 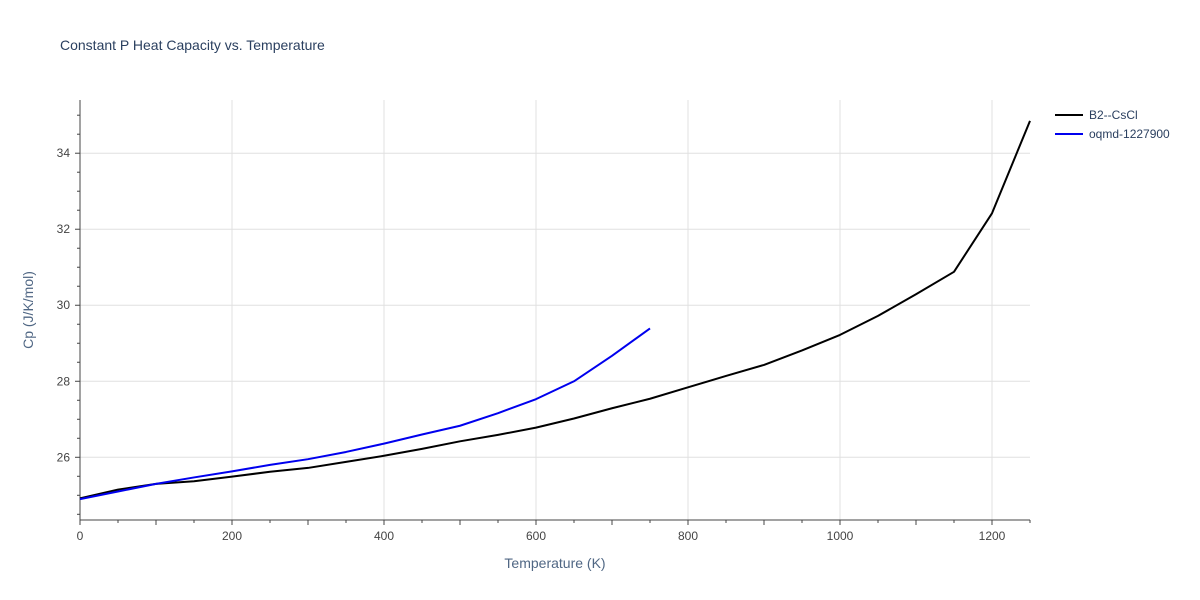 What do you see at coordinates (64, 381) in the screenshot?
I see `y-tick-label: 28` at bounding box center [64, 381].